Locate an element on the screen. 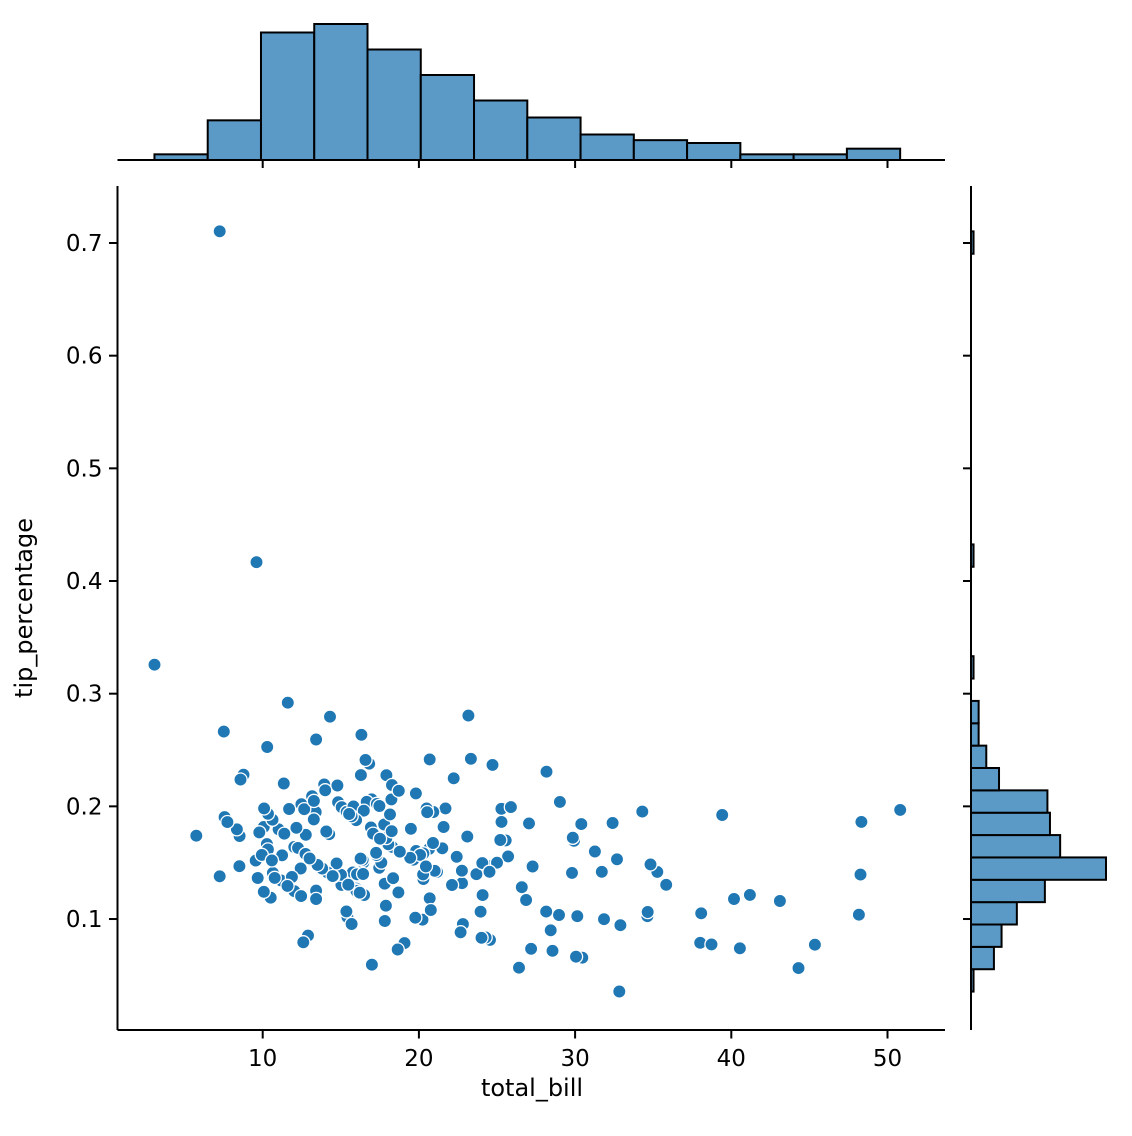 This screenshot has height=1136, width=1132. y-tick-label: 0.4 is located at coordinates (84, 582).